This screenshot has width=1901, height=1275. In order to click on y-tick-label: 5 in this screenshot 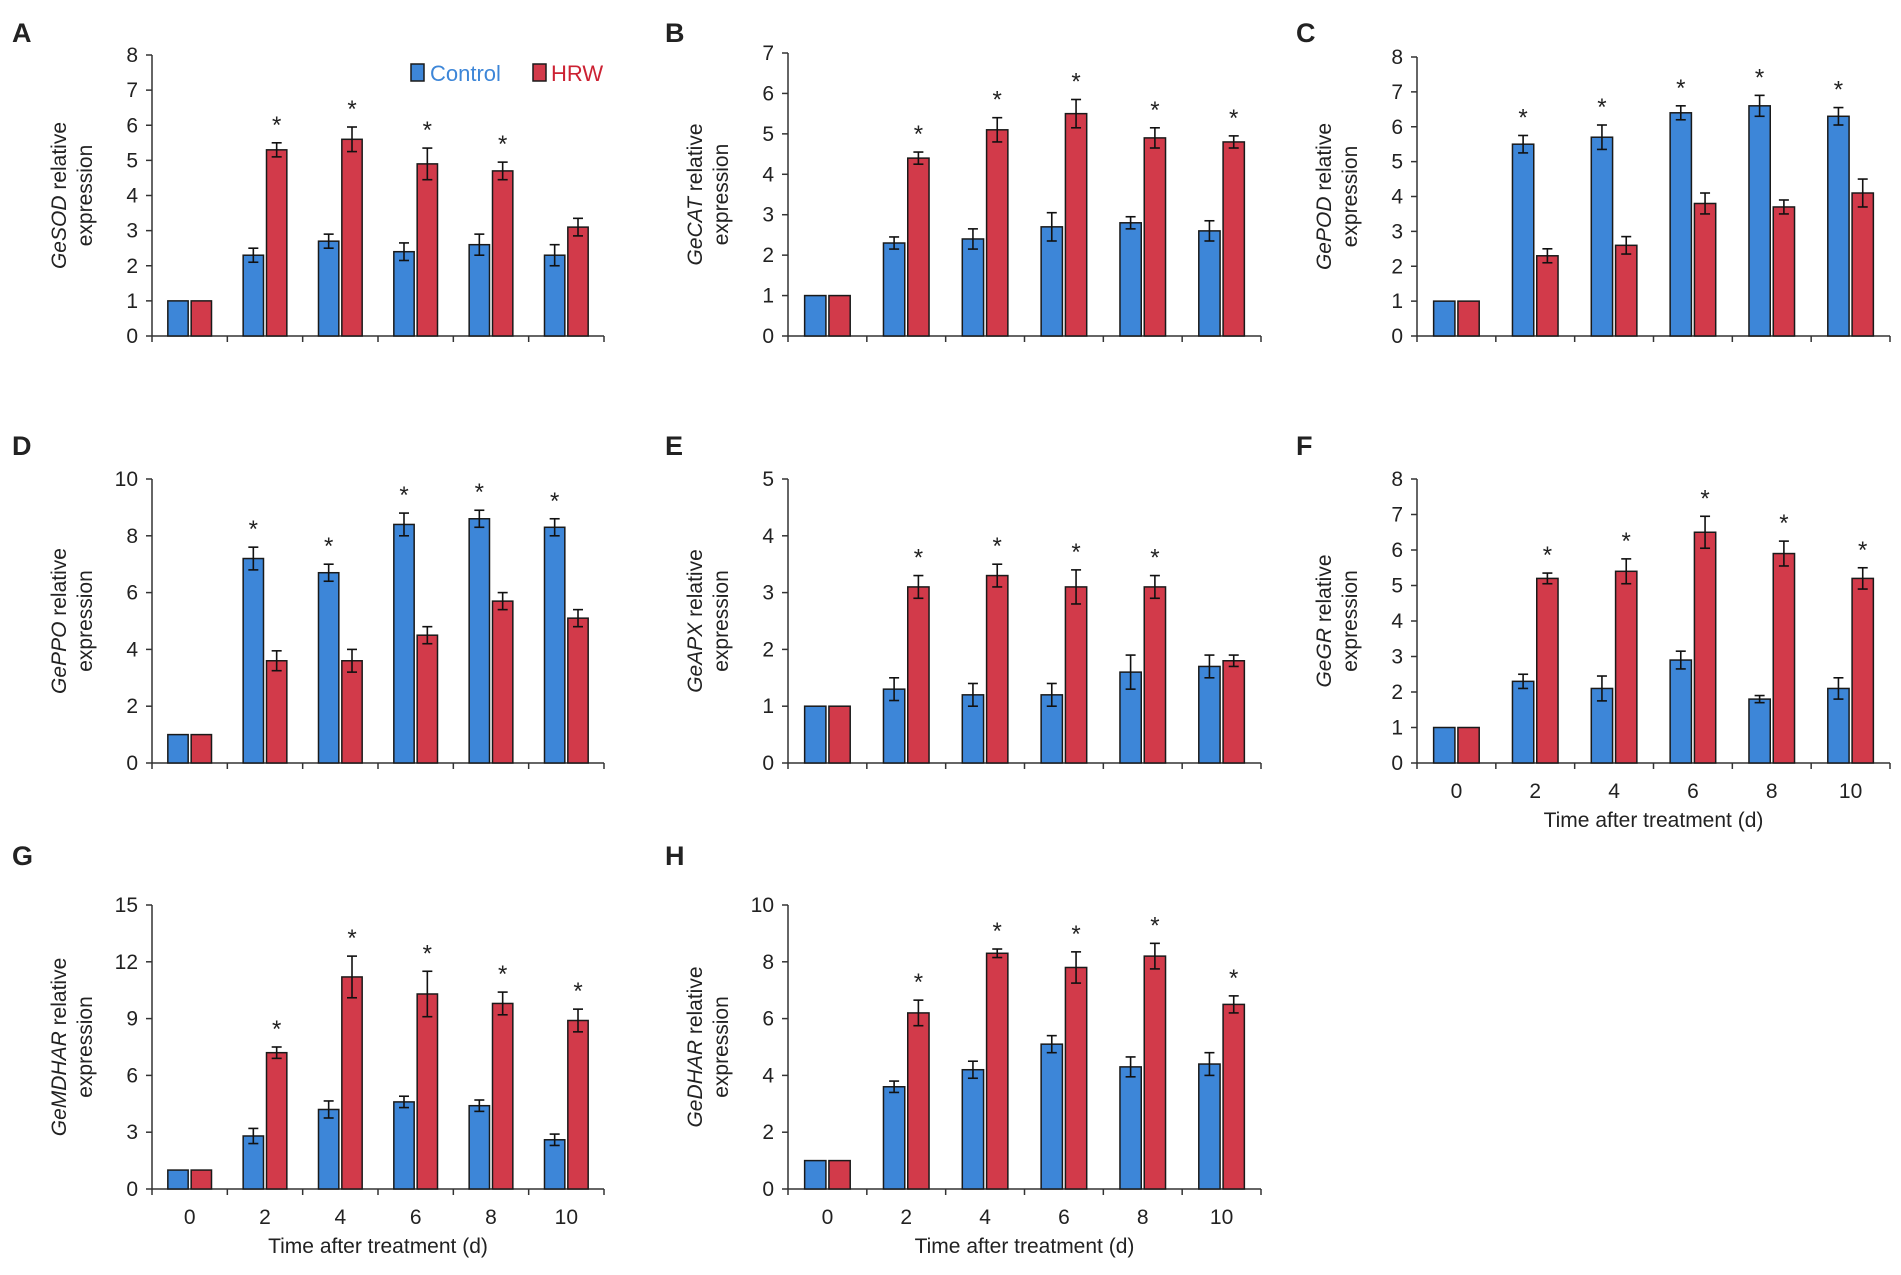, I will do `click(132, 160)`.